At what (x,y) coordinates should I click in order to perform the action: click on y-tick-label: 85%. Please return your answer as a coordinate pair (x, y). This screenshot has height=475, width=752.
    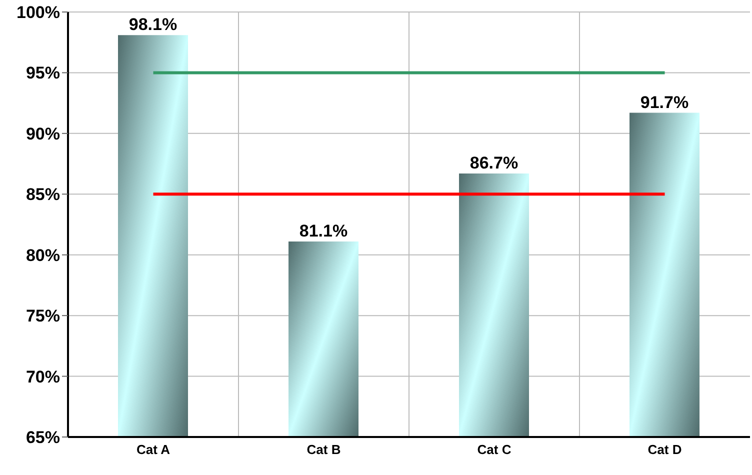
    Looking at the image, I should click on (43, 194).